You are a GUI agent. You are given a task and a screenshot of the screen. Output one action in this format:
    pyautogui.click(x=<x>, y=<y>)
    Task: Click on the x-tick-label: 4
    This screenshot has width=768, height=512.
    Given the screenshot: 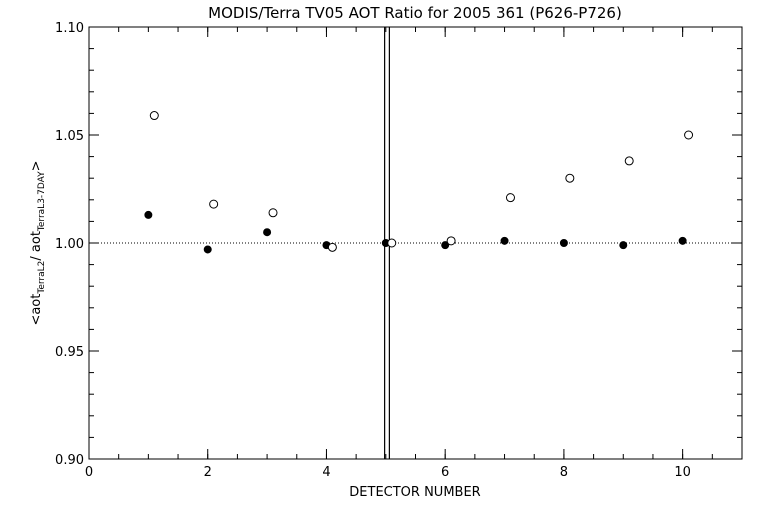 What is the action you would take?
    pyautogui.click(x=326, y=472)
    